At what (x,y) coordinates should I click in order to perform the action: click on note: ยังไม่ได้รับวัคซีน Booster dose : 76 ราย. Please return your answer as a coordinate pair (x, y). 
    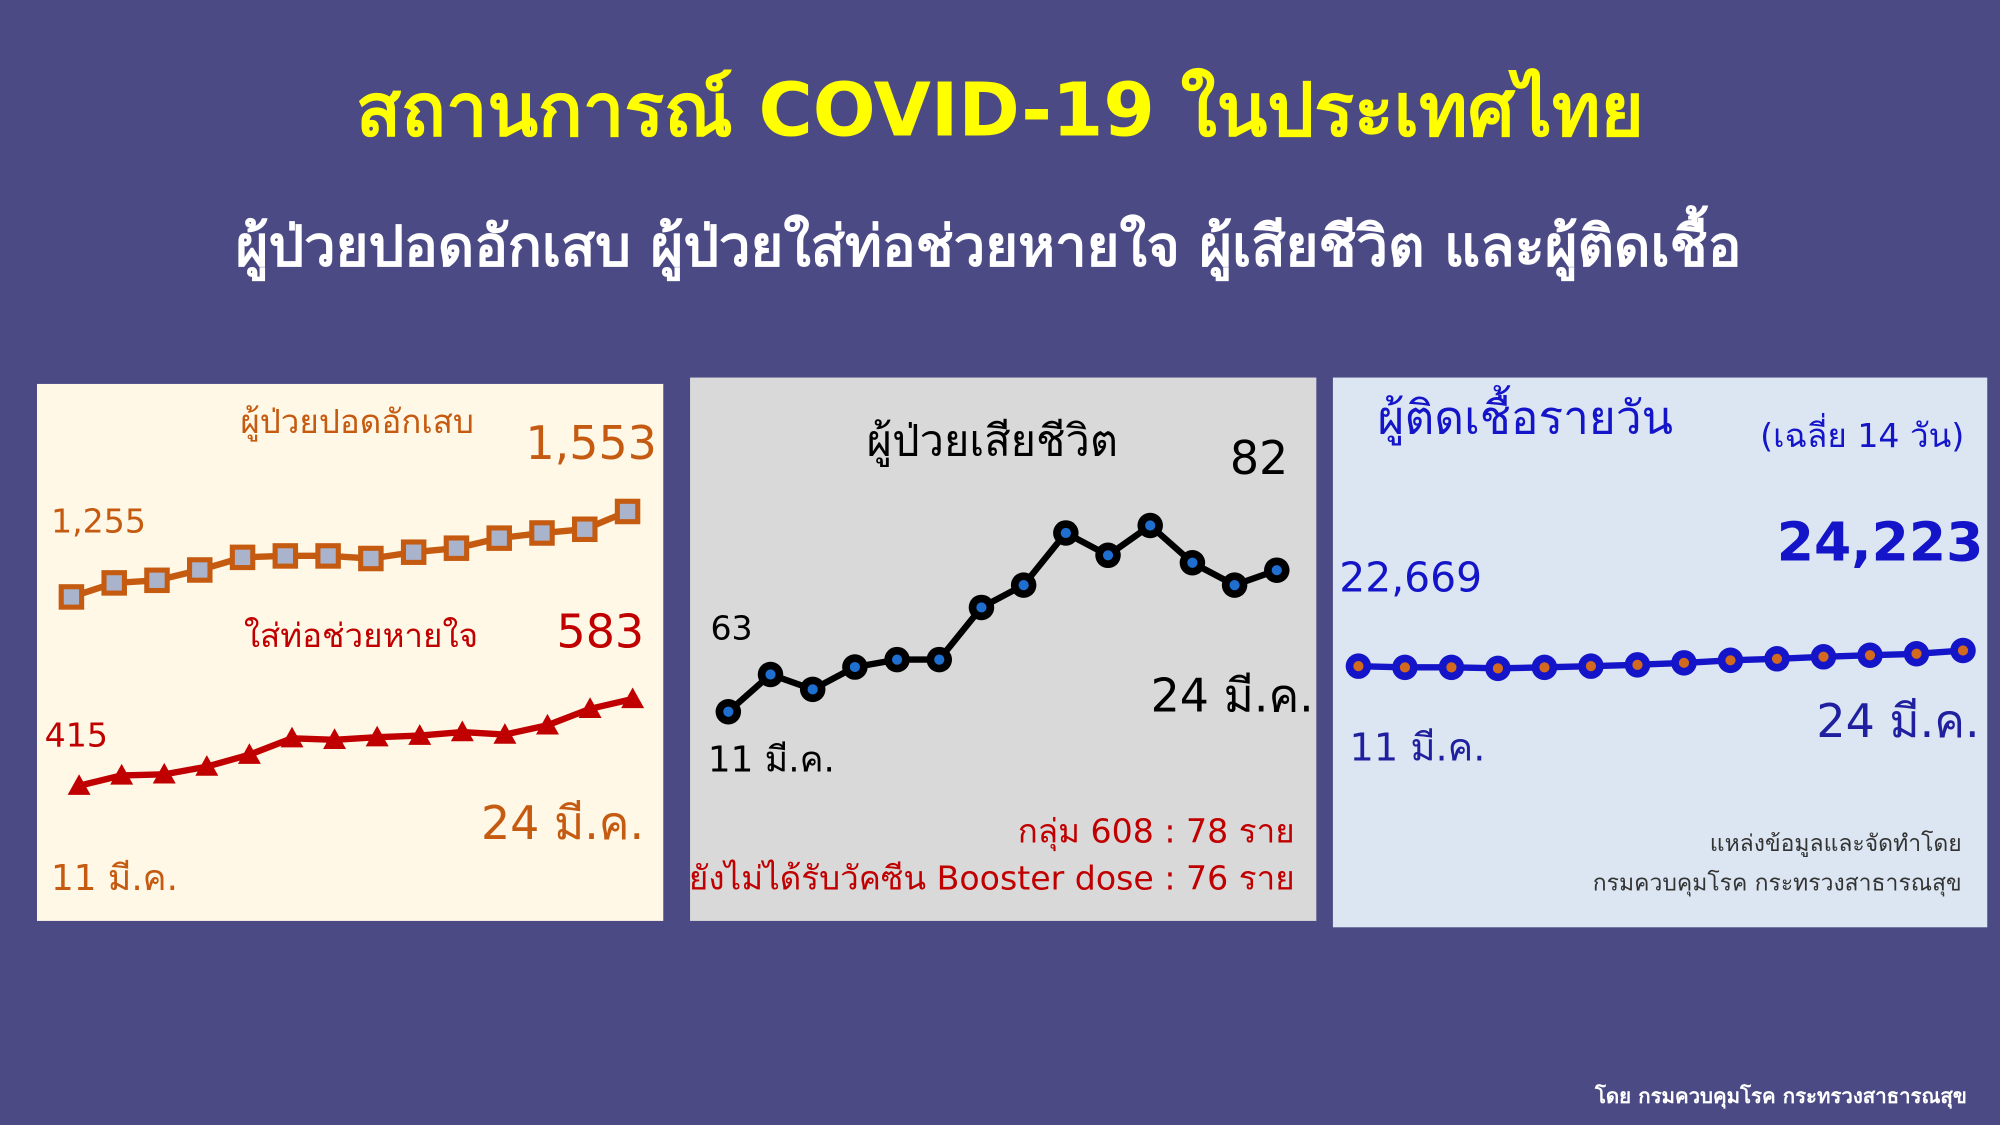
    Looking at the image, I should click on (992, 878).